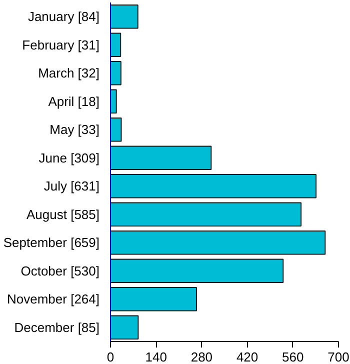  I want to click on y-tick-label: March [32], so click(69, 73).